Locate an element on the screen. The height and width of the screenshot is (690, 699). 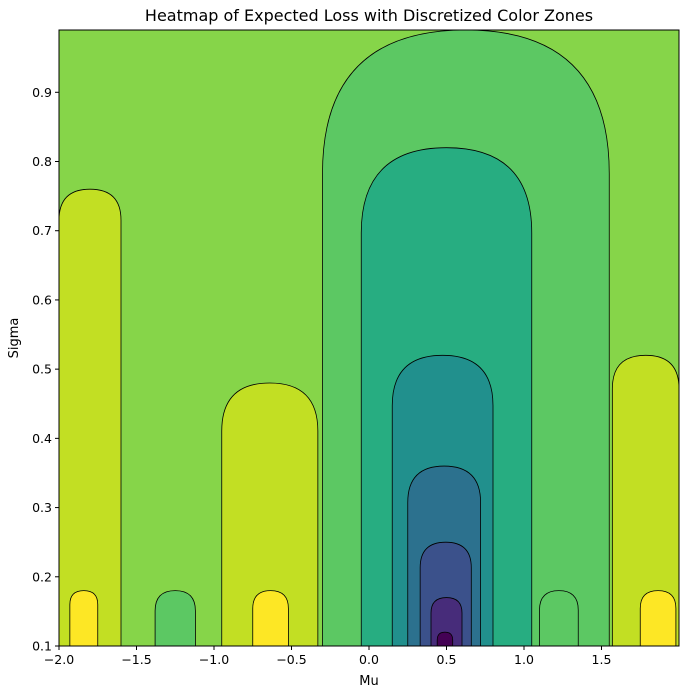
x-tick-label: 0.5 is located at coordinates (447, 659).